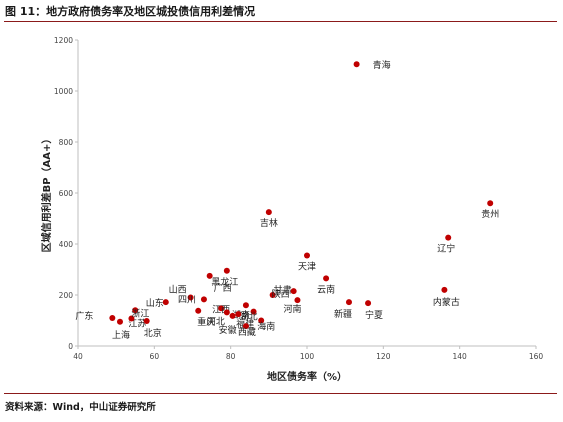  Describe the element at coordinates (130, 11) in the screenshot. I see `chart-figure-title: 图 11：地方政府债务率及地区城投债信用利差情况` at that location.